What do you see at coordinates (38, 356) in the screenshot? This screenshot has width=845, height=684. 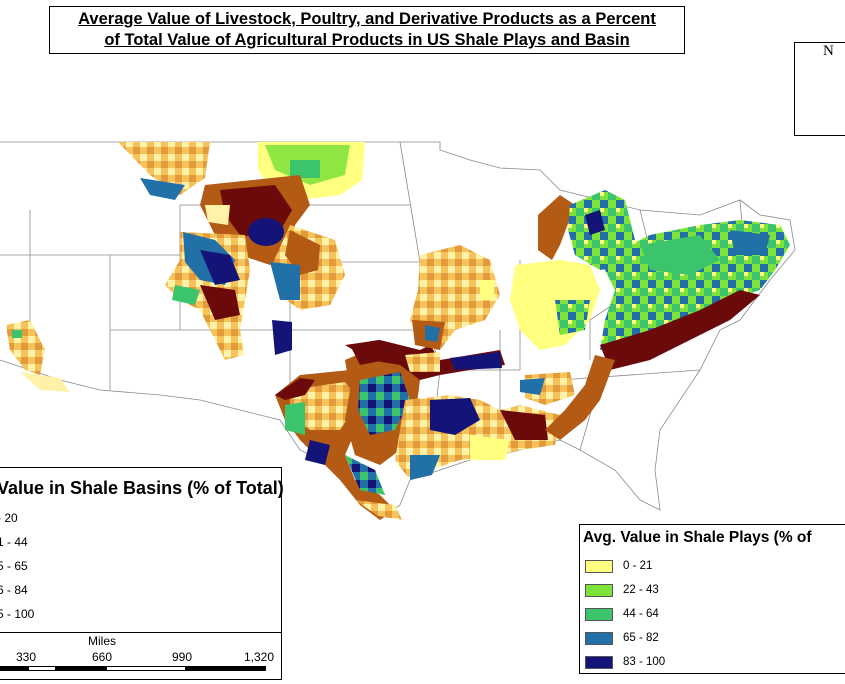 I see `shale-basin-california` at bounding box center [38, 356].